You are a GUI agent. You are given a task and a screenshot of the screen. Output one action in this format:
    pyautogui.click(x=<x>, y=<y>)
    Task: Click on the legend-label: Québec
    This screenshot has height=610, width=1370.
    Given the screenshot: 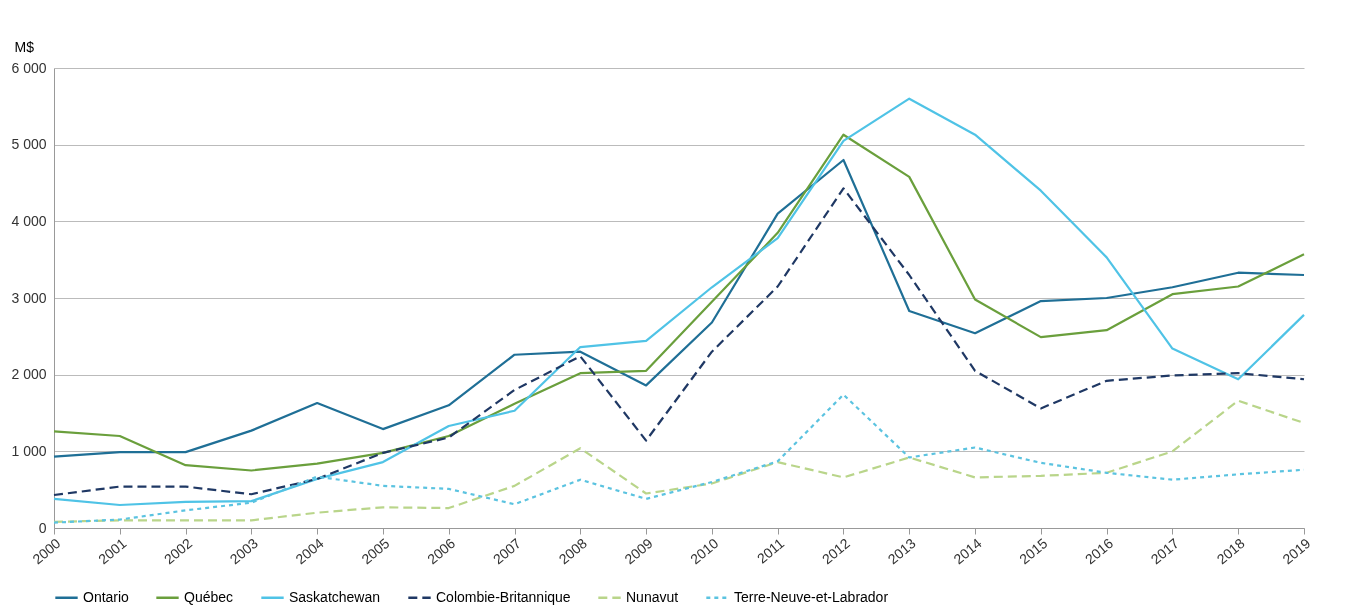 What is the action you would take?
    pyautogui.click(x=209, y=596)
    